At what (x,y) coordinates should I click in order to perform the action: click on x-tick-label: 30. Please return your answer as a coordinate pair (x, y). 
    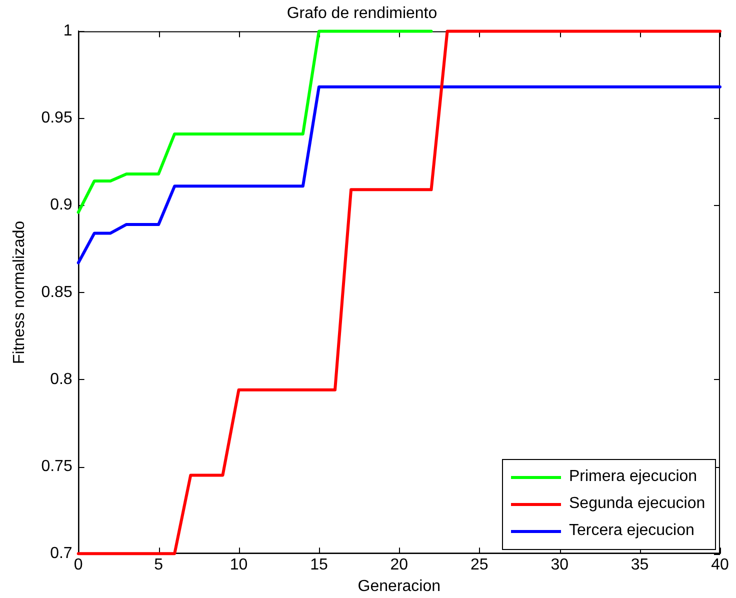
    Looking at the image, I should click on (559, 565).